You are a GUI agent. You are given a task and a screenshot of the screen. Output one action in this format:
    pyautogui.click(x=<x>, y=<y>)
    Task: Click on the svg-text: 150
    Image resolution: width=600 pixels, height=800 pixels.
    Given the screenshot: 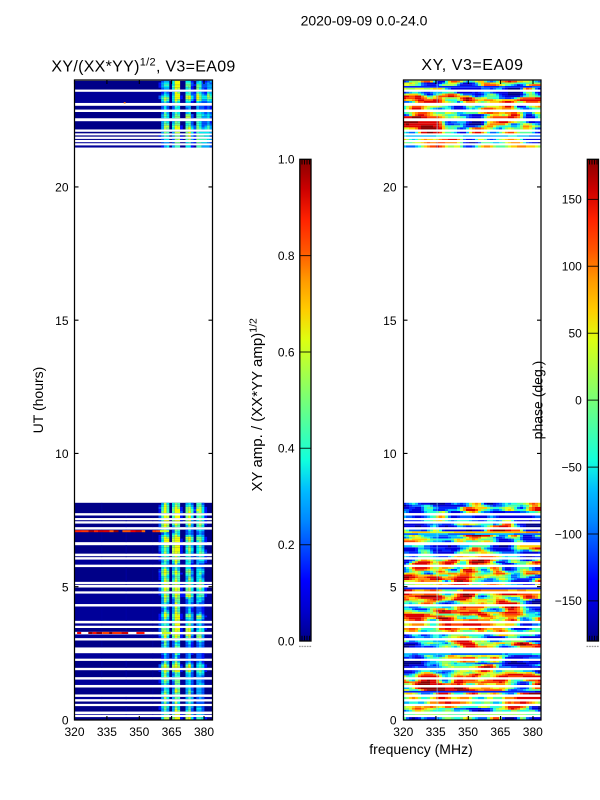 What is the action you would take?
    pyautogui.click(x=572, y=200)
    